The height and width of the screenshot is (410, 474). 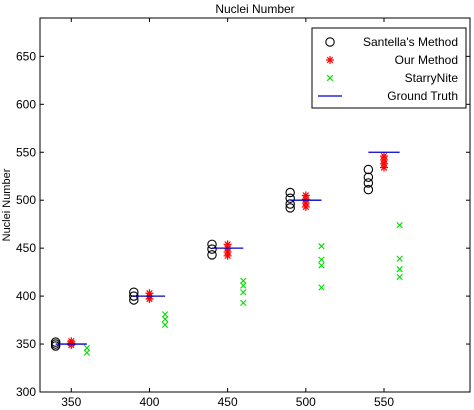 What do you see at coordinates (422, 96) in the screenshot?
I see `legend-label: Ground Truth` at bounding box center [422, 96].